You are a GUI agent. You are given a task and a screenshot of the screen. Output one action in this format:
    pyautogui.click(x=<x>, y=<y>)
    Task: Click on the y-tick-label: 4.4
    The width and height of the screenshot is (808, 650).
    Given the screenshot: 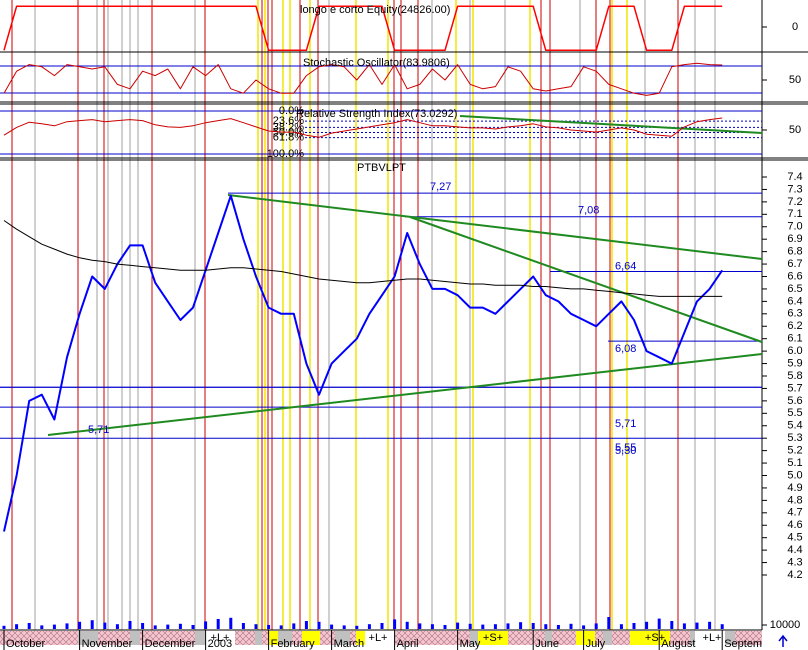 What is the action you would take?
    pyautogui.click(x=794, y=550)
    